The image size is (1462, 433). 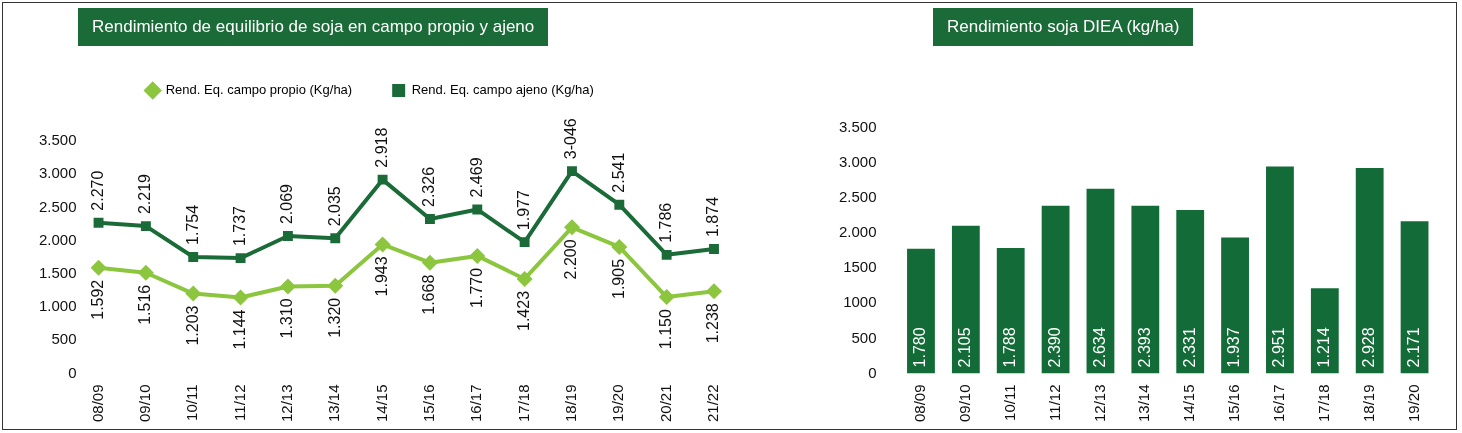 I want to click on data-label: 1.937, so click(x=1234, y=347).